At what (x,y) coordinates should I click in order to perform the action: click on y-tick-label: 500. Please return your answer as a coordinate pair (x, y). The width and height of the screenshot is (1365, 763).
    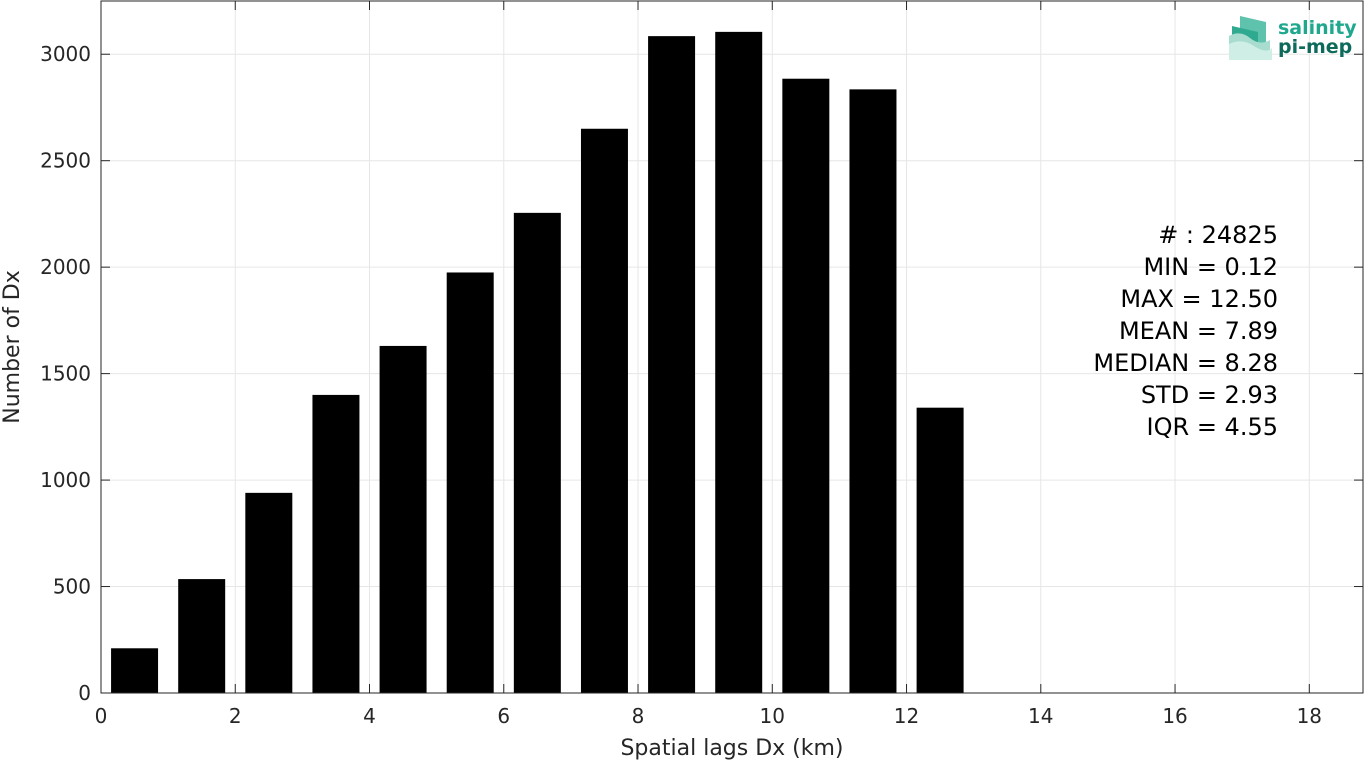
    Looking at the image, I should click on (72, 587).